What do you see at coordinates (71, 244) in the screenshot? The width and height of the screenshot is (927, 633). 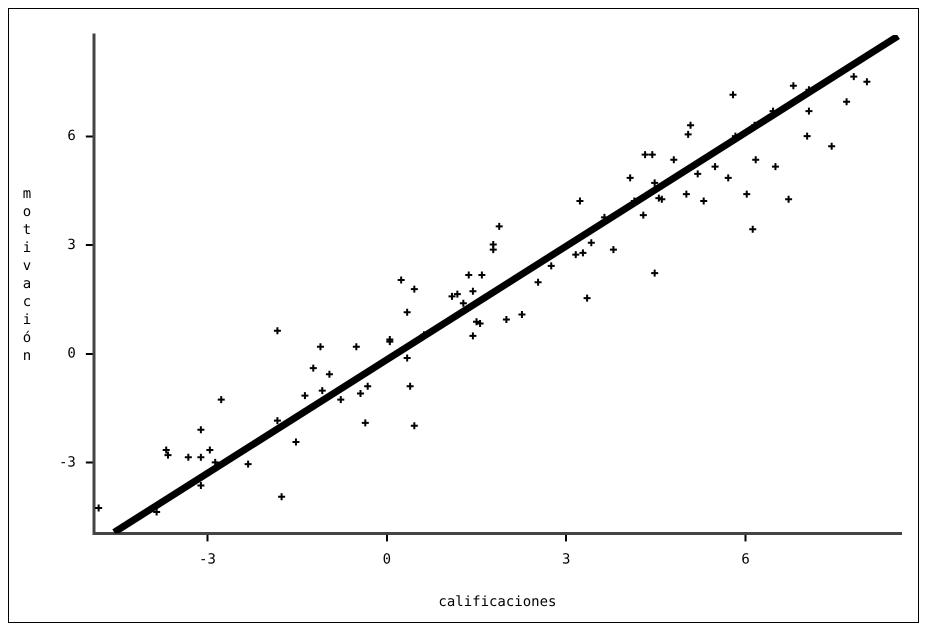 I see `y-tick-label: 3` at bounding box center [71, 244].